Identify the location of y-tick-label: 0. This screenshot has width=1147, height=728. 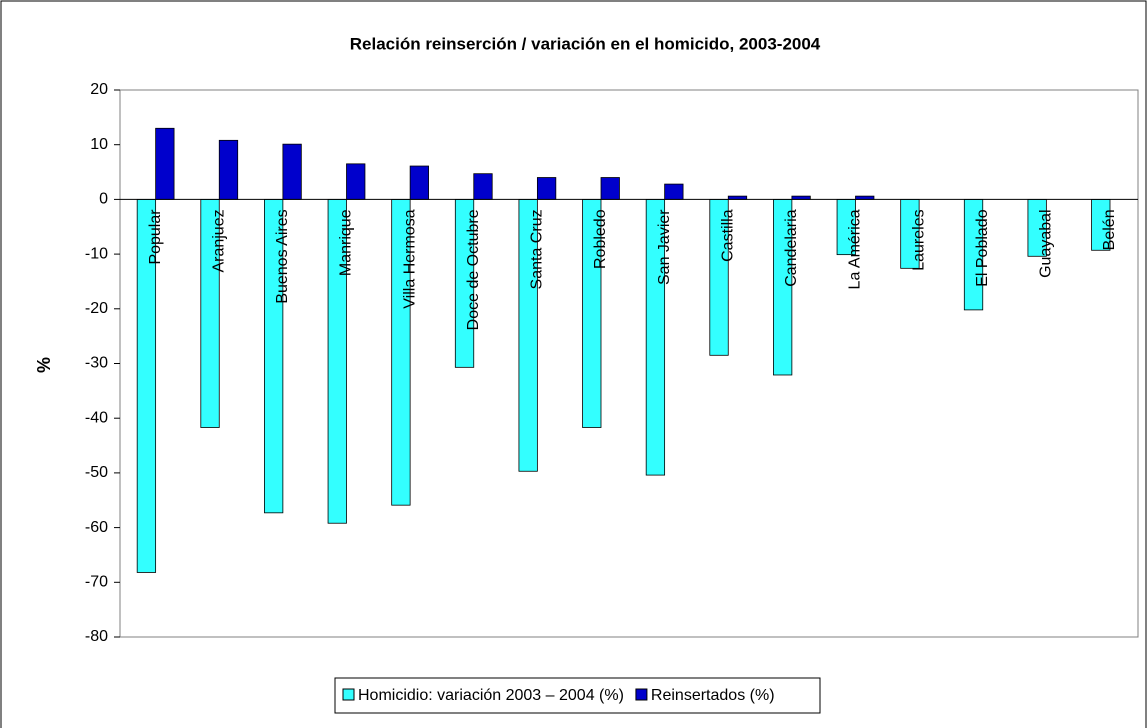
(103, 199).